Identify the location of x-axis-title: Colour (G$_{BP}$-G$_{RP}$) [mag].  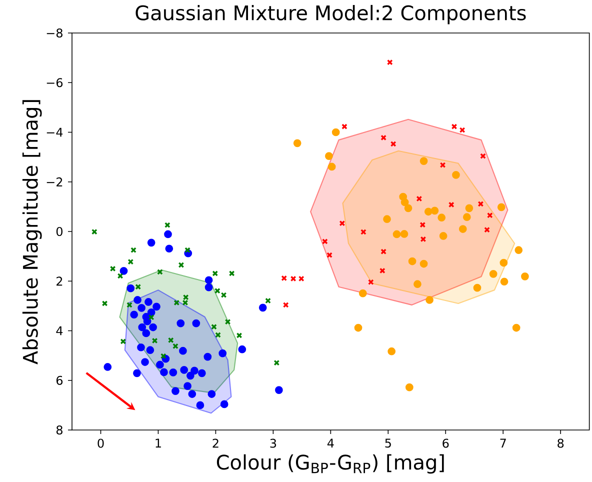
(330, 464).